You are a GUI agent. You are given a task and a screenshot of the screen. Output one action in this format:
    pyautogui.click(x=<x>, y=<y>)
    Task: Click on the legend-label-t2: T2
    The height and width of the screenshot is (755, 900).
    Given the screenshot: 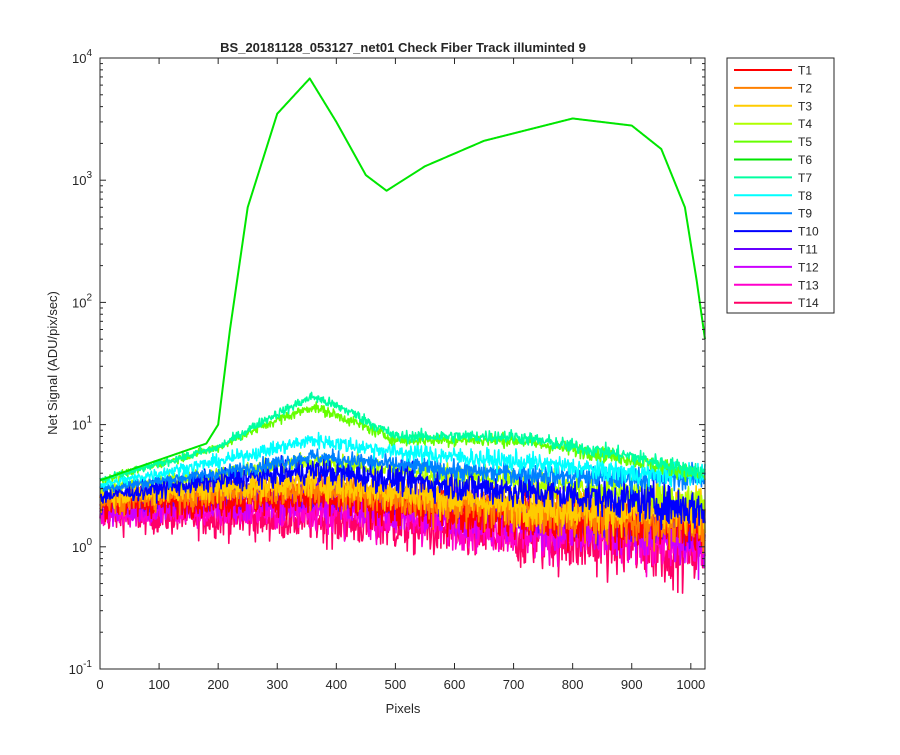 What is the action you would take?
    pyautogui.click(x=805, y=88)
    